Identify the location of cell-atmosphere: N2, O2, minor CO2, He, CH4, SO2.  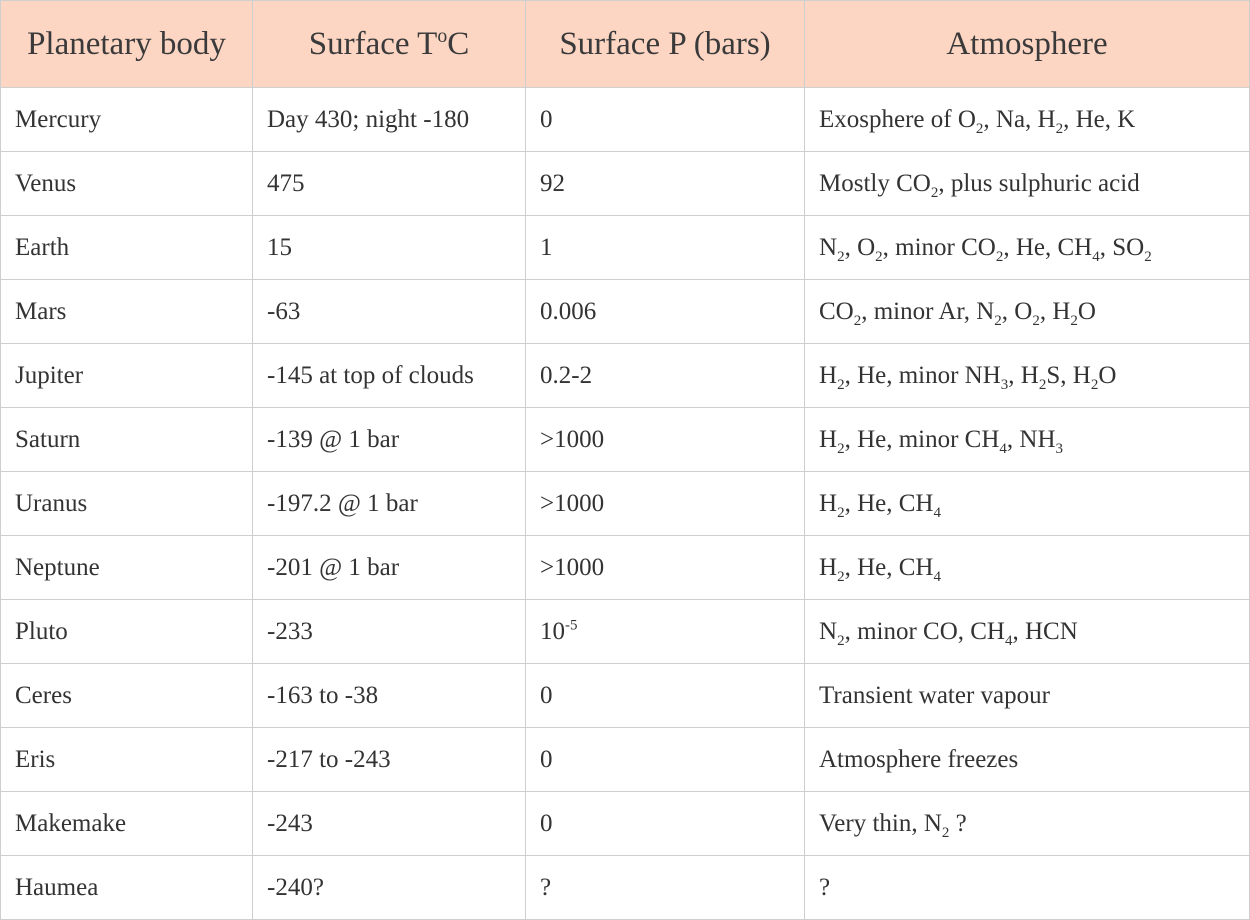
(1027, 247).